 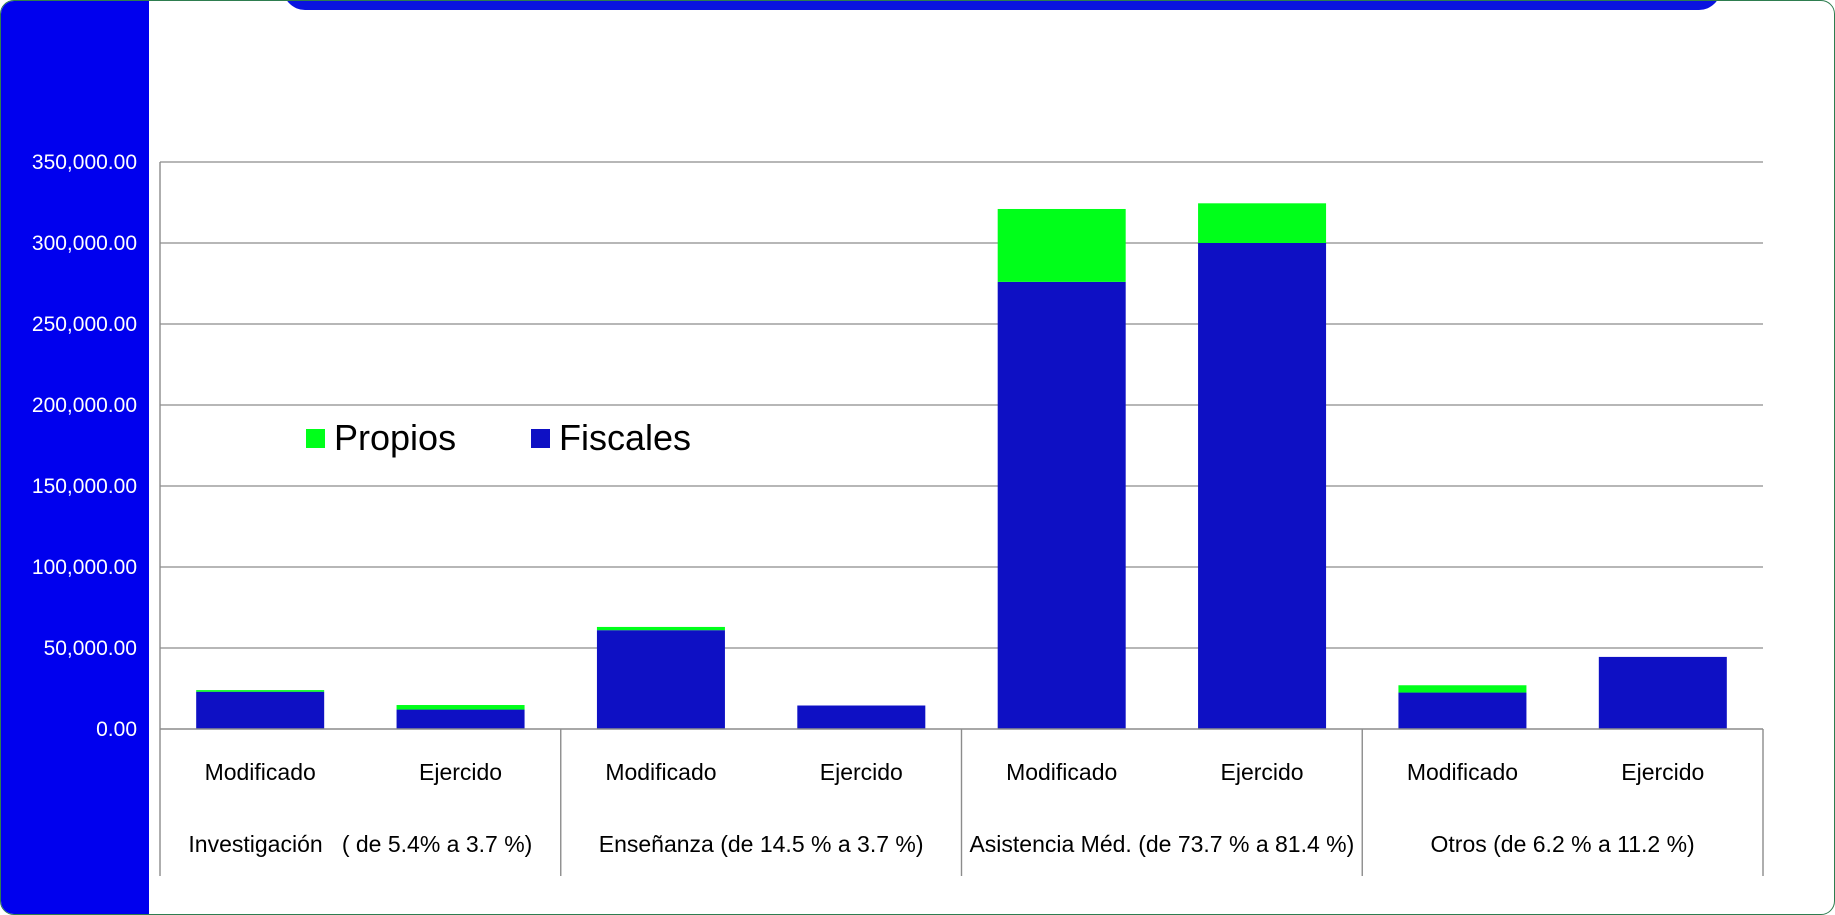 What do you see at coordinates (84, 486) in the screenshot?
I see `y-tick-label: 150,000.00` at bounding box center [84, 486].